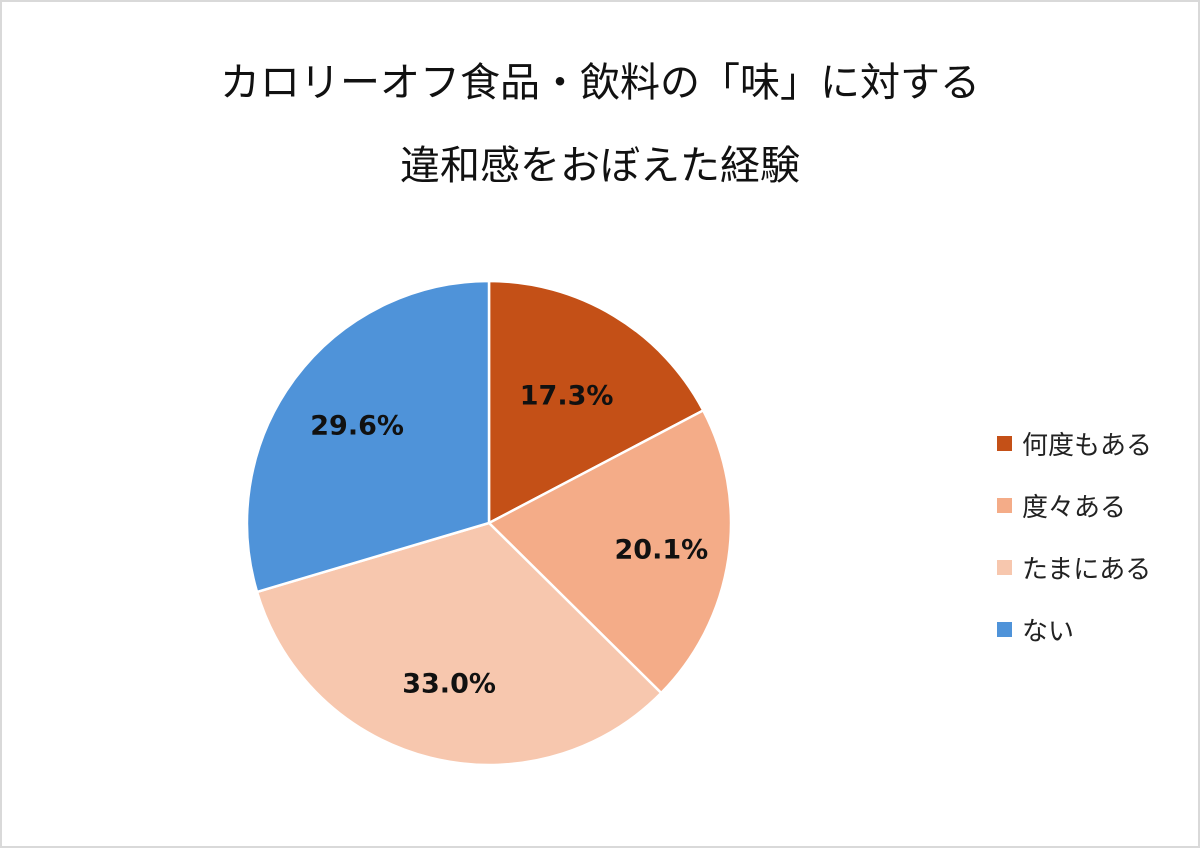  I want to click on legend: 何度もある 度々ある たまにある ない, so click(1074, 536).